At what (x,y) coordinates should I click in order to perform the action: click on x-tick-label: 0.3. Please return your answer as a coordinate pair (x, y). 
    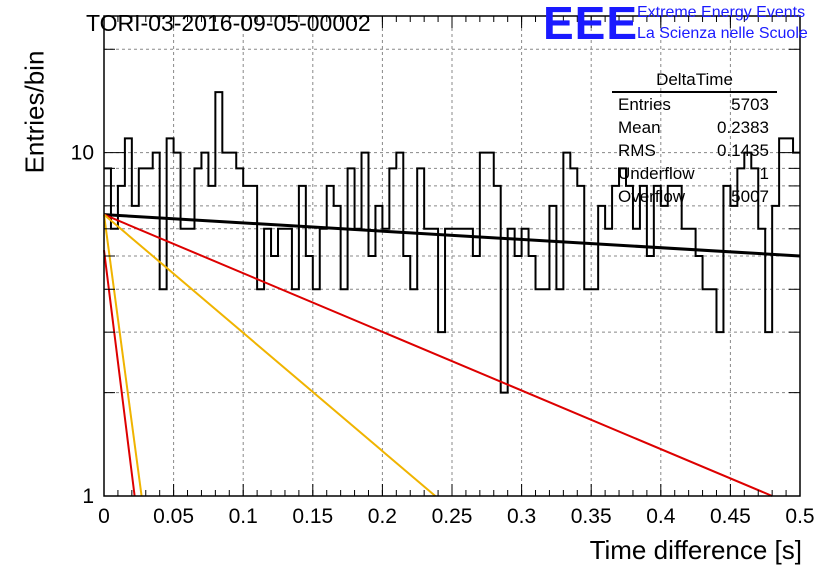
    Looking at the image, I should click on (521, 516).